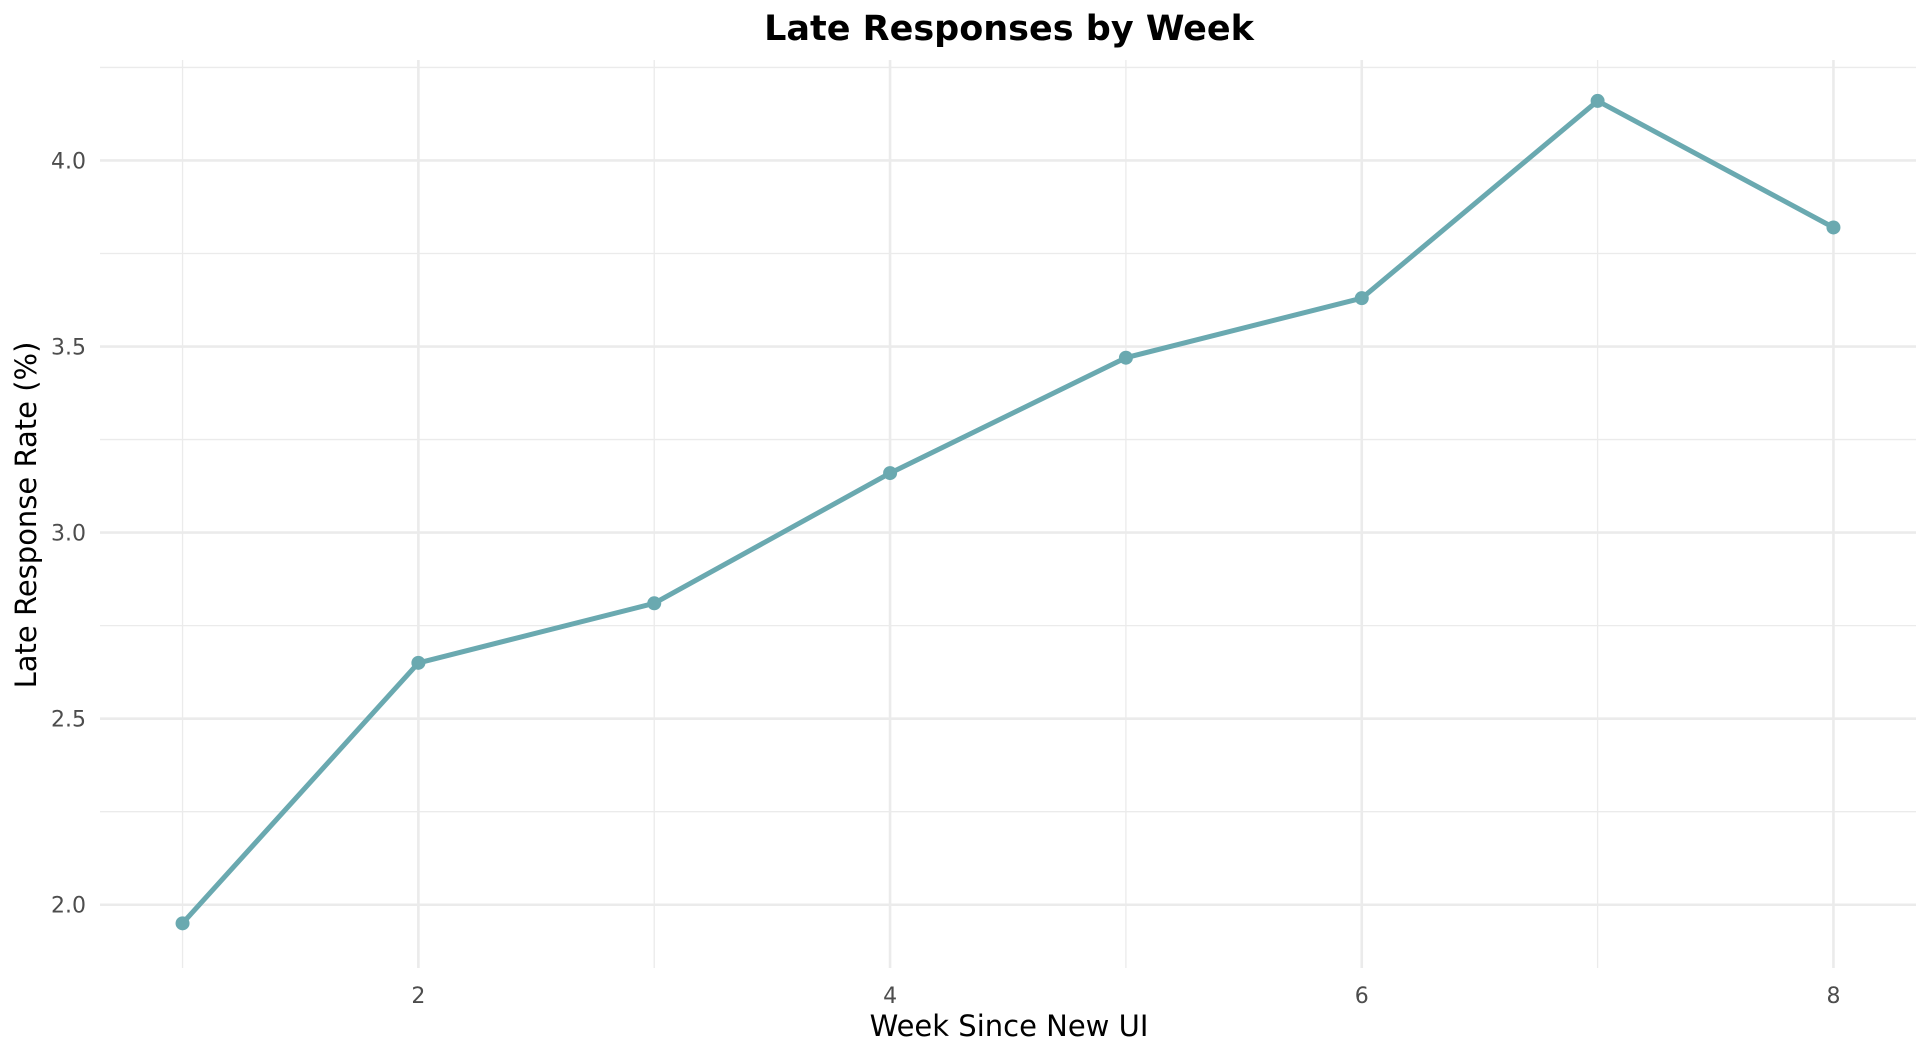 The image size is (1916, 1052). Describe the element at coordinates (1009, 29) in the screenshot. I see `chart-title: Late Responses by Week` at that location.